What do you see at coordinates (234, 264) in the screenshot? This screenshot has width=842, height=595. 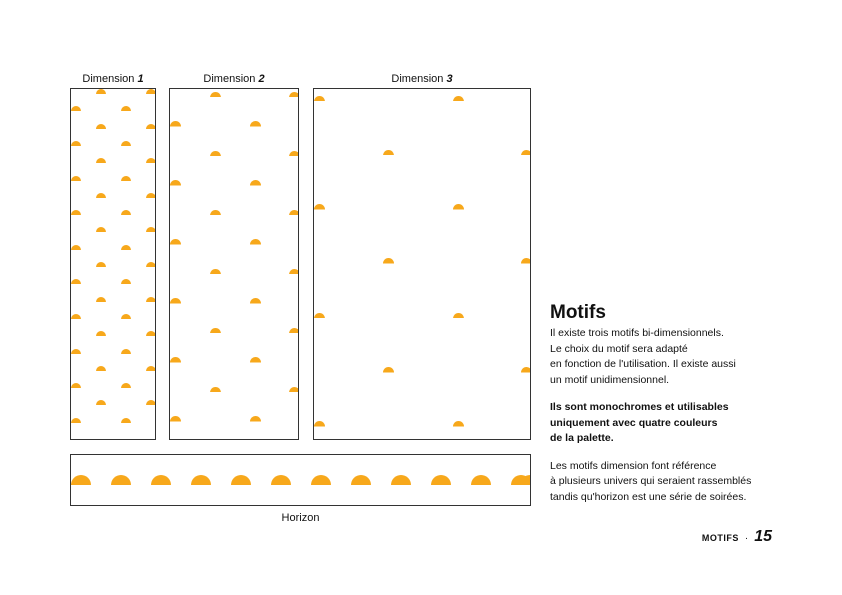 I see `dimension-2-pattern` at bounding box center [234, 264].